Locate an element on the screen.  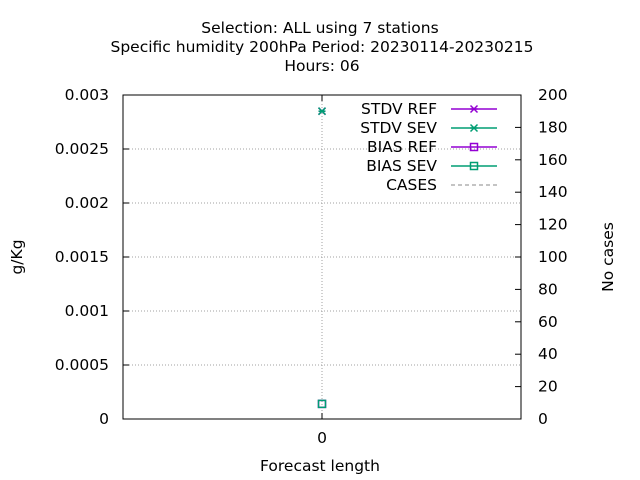
y2-tick-label: 160 is located at coordinates (553, 160).